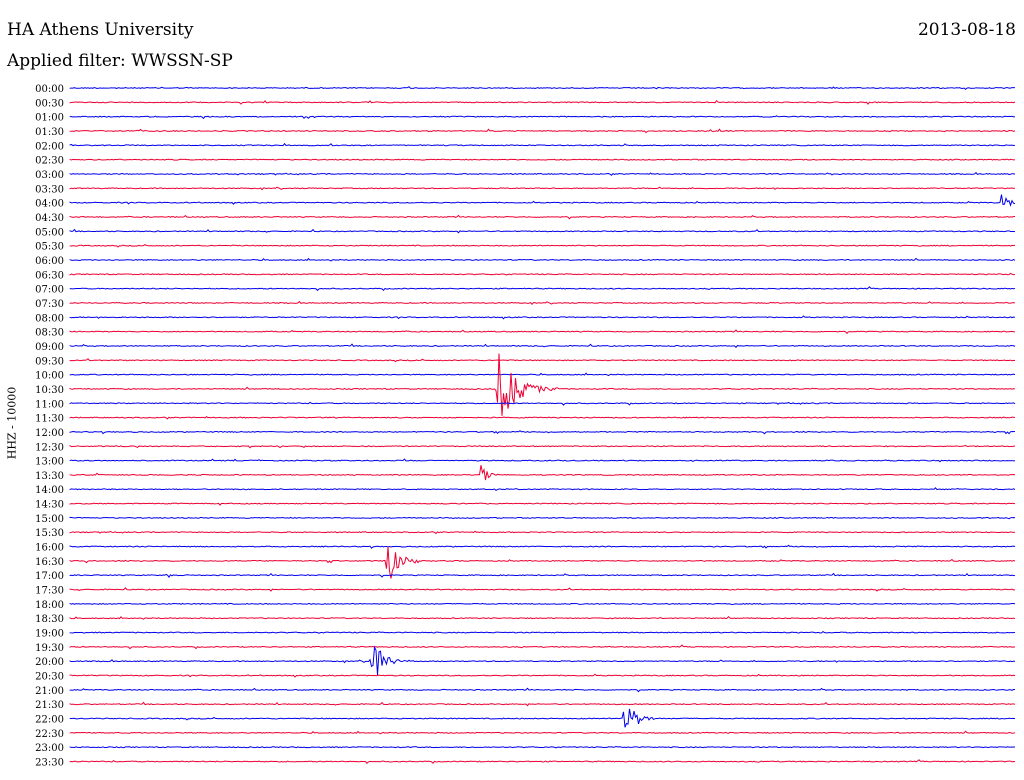 The width and height of the screenshot is (1024, 780). Describe the element at coordinates (49, 490) in the screenshot. I see `tick-label: 14:00` at that location.